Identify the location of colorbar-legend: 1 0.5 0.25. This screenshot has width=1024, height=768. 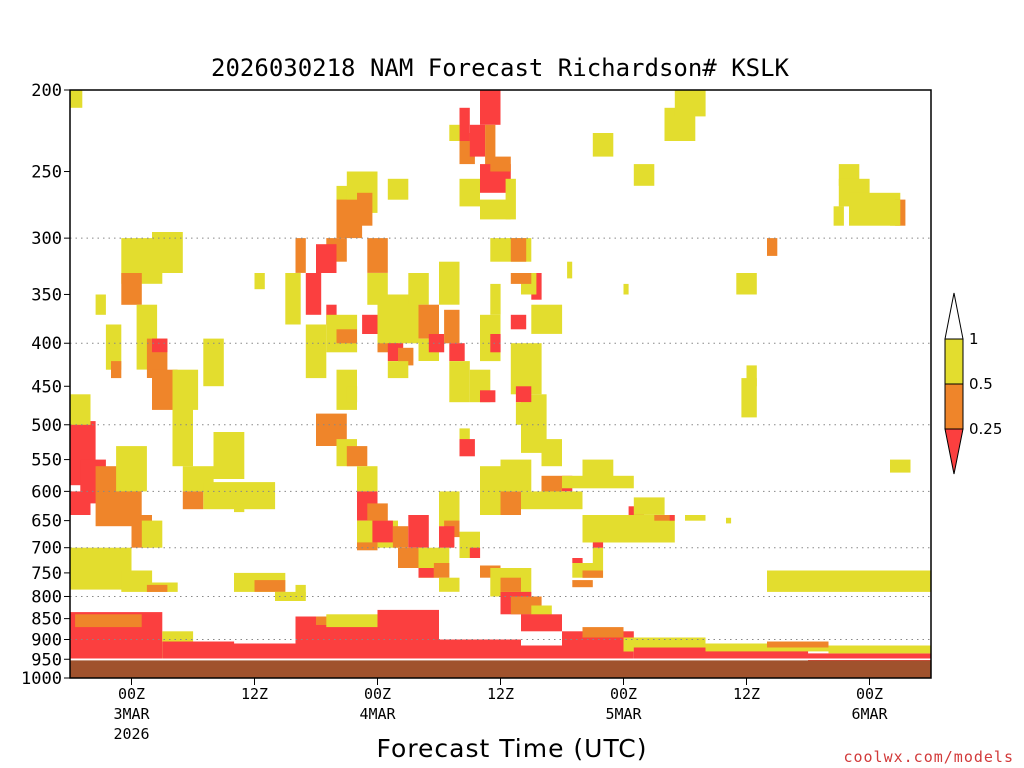
(973, 383).